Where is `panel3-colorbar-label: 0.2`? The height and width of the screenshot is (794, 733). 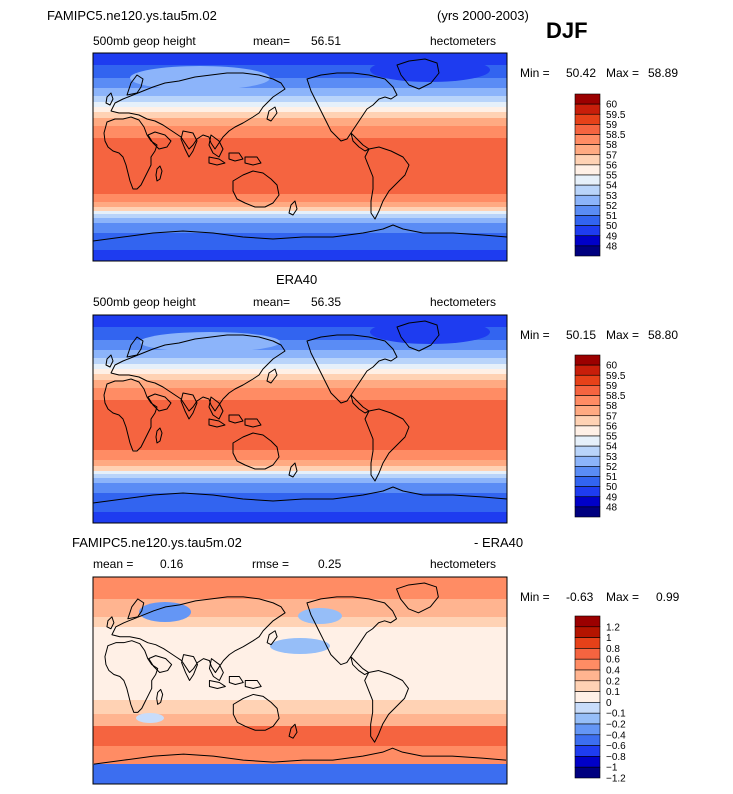
panel3-colorbar-label: 0.2 is located at coordinates (613, 681).